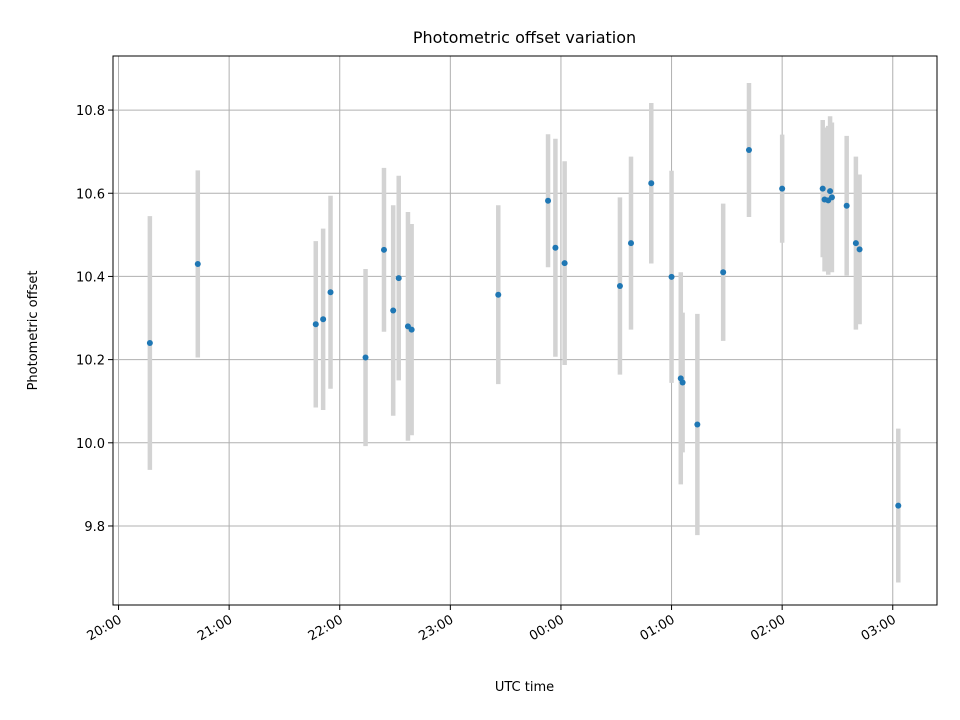 The height and width of the screenshot is (720, 960). Describe the element at coordinates (90, 111) in the screenshot. I see `y-tick-label: 10.8` at that location.